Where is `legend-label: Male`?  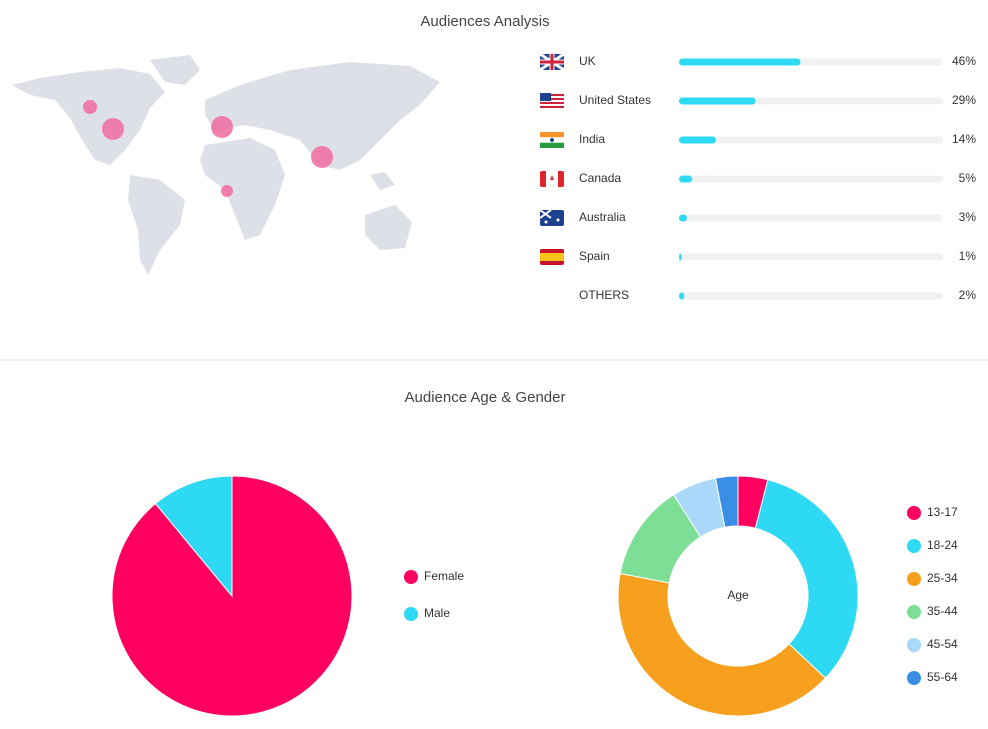 legend-label: Male is located at coordinates (437, 613).